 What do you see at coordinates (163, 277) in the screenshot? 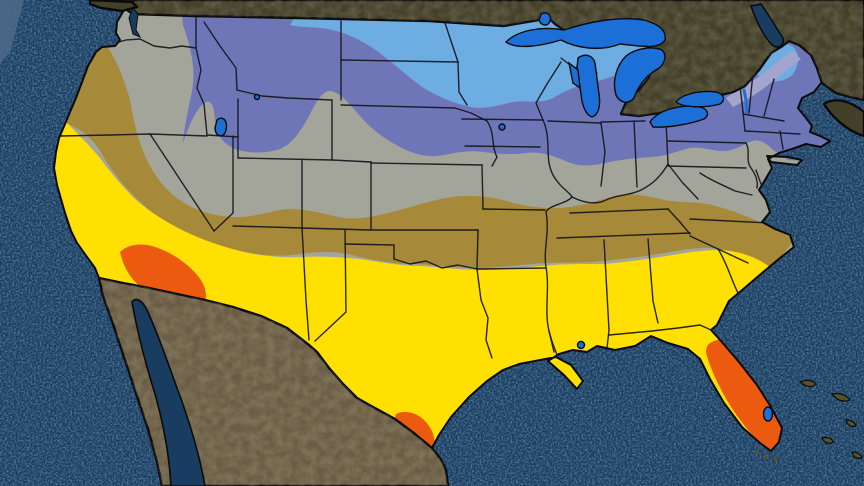
I see `band-orange-arizona` at bounding box center [163, 277].